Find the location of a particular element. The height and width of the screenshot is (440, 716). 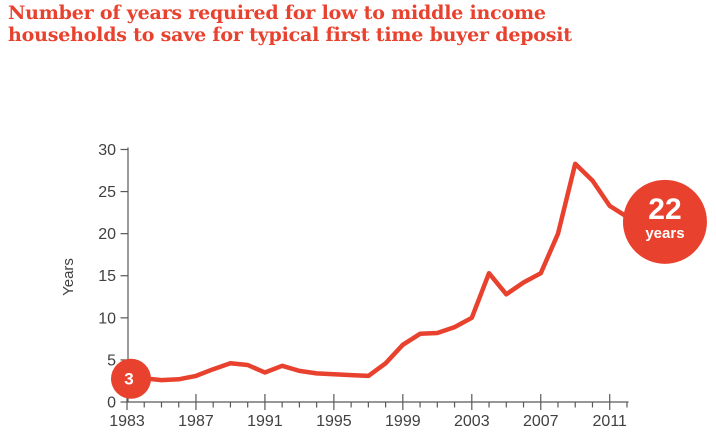

y-tick-label: 30 is located at coordinates (107, 150).